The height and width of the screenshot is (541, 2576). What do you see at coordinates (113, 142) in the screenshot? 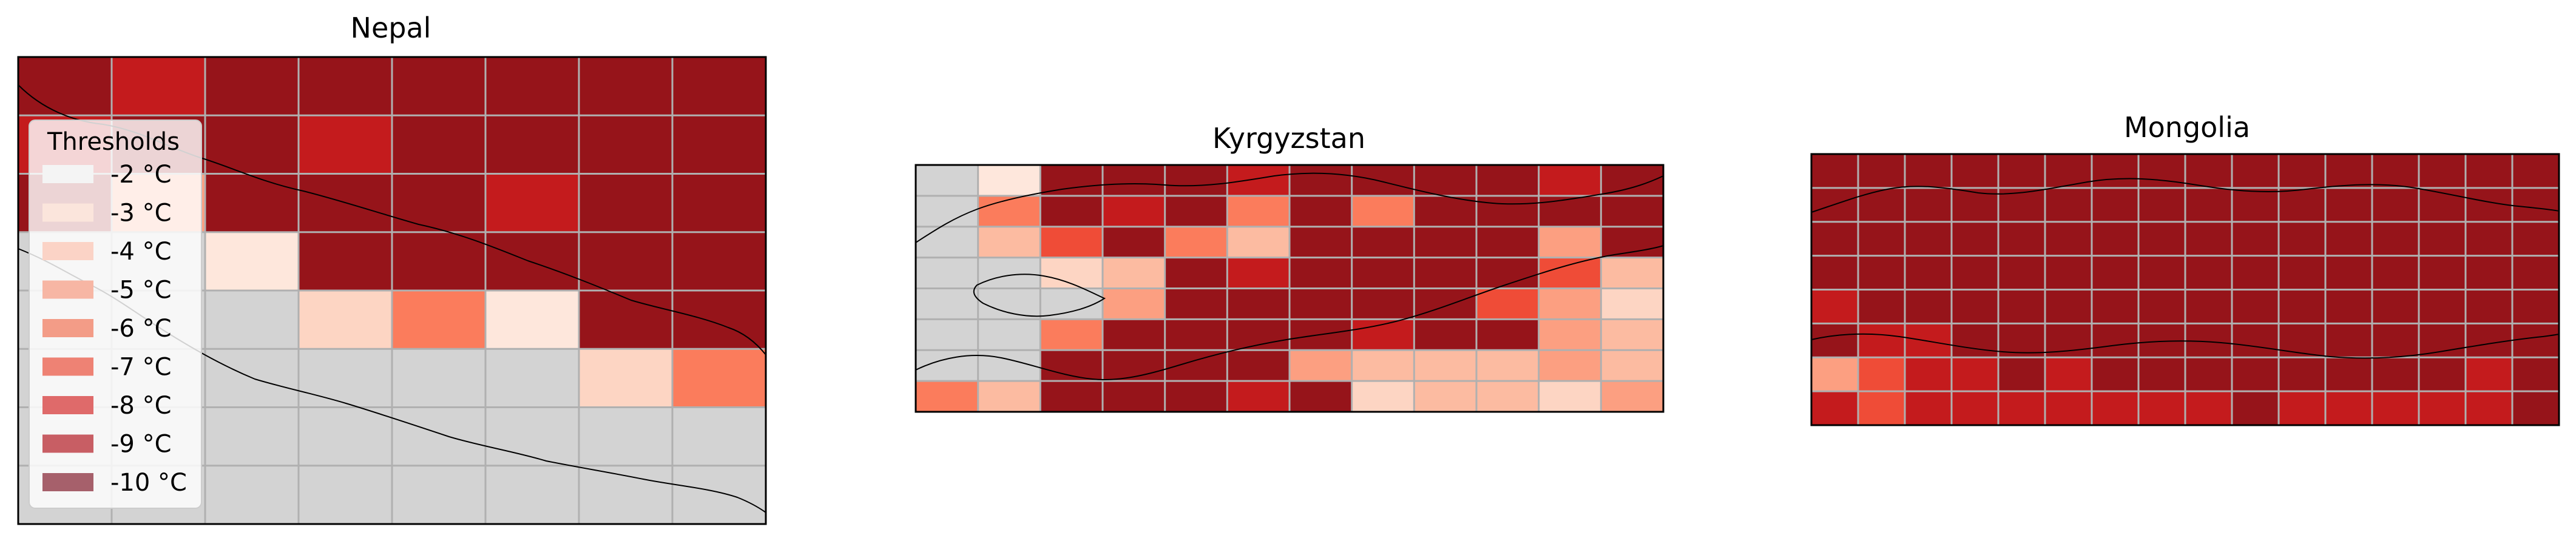
I see `legend-title: Thresholds` at bounding box center [113, 142].